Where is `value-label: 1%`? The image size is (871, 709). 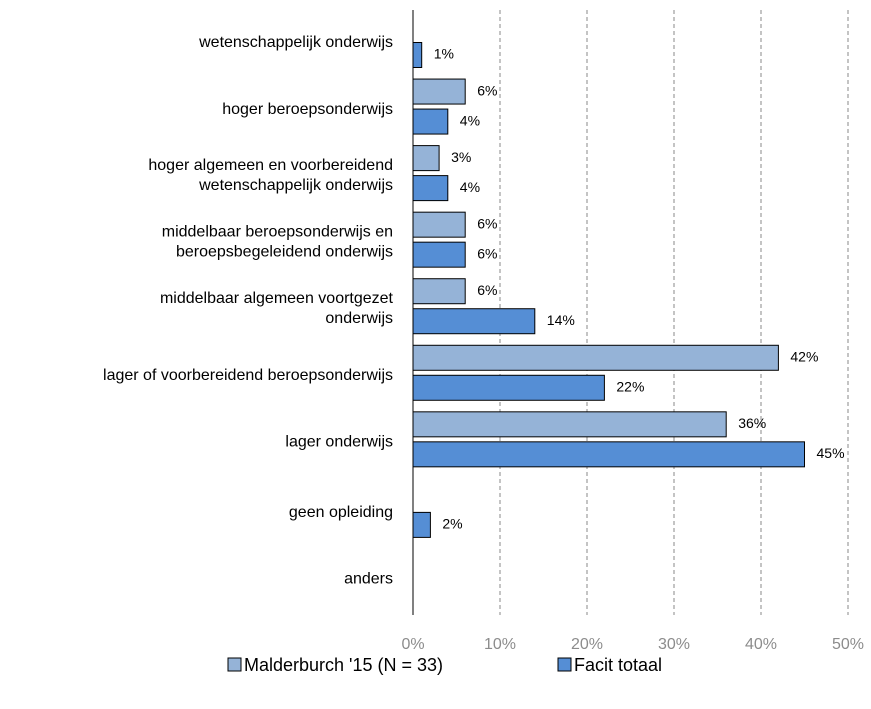
value-label: 1% is located at coordinates (444, 54).